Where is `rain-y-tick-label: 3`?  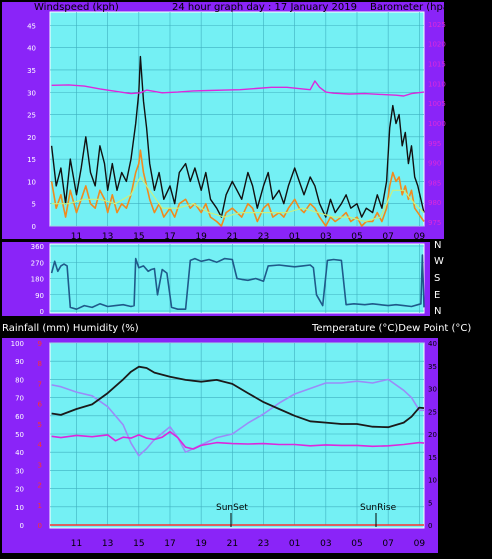
rain-y-tick-label: 3 is located at coordinates (40, 465).